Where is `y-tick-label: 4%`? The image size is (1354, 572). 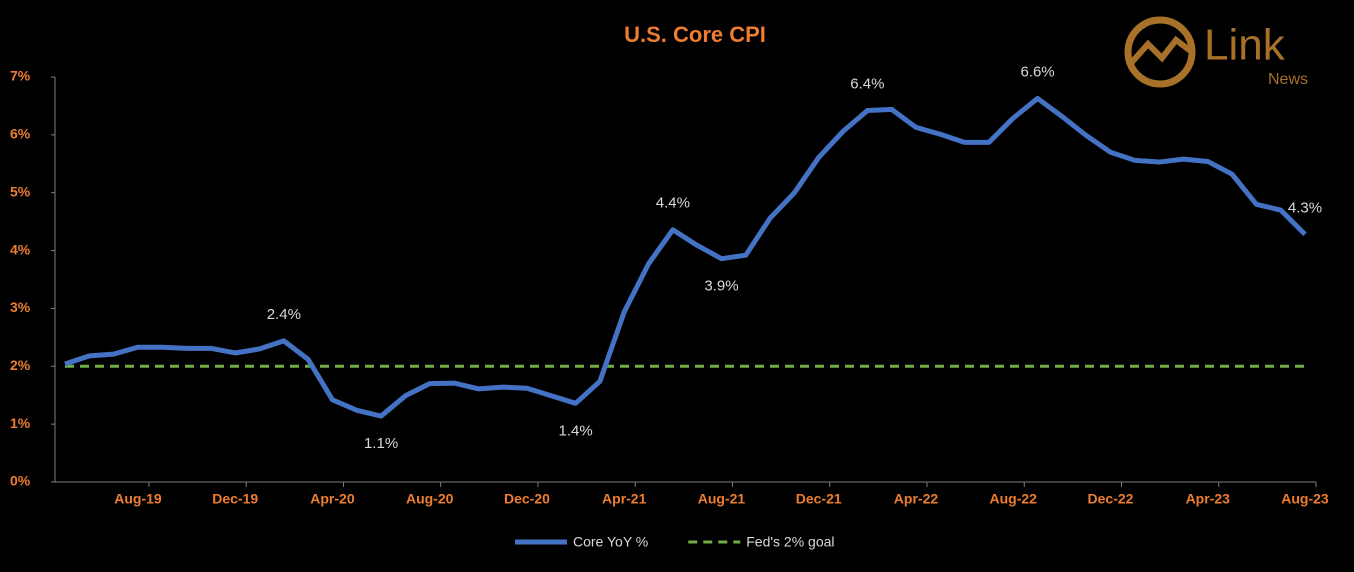
y-tick-label: 4% is located at coordinates (20, 249).